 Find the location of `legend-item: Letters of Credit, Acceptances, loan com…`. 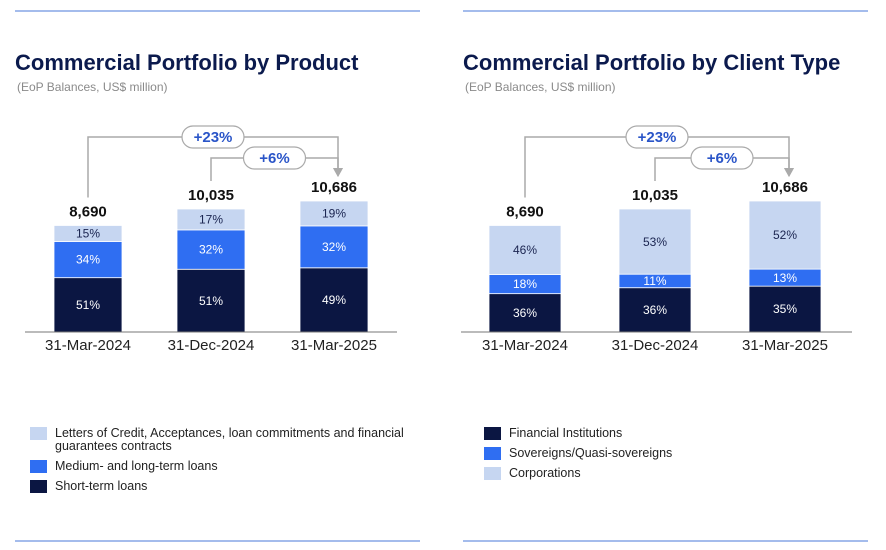

legend-item: Letters of Credit, Acceptances, loan com… is located at coordinates (230, 440).